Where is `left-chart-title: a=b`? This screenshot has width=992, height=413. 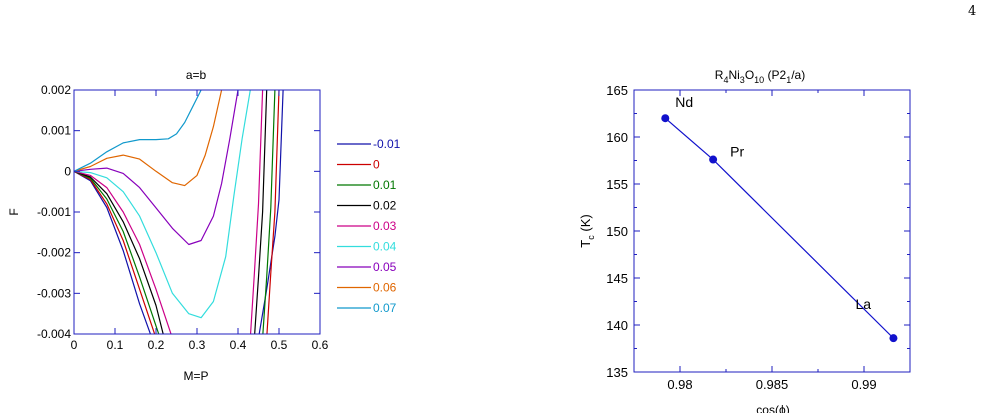 left-chart-title: a=b is located at coordinates (196, 75).